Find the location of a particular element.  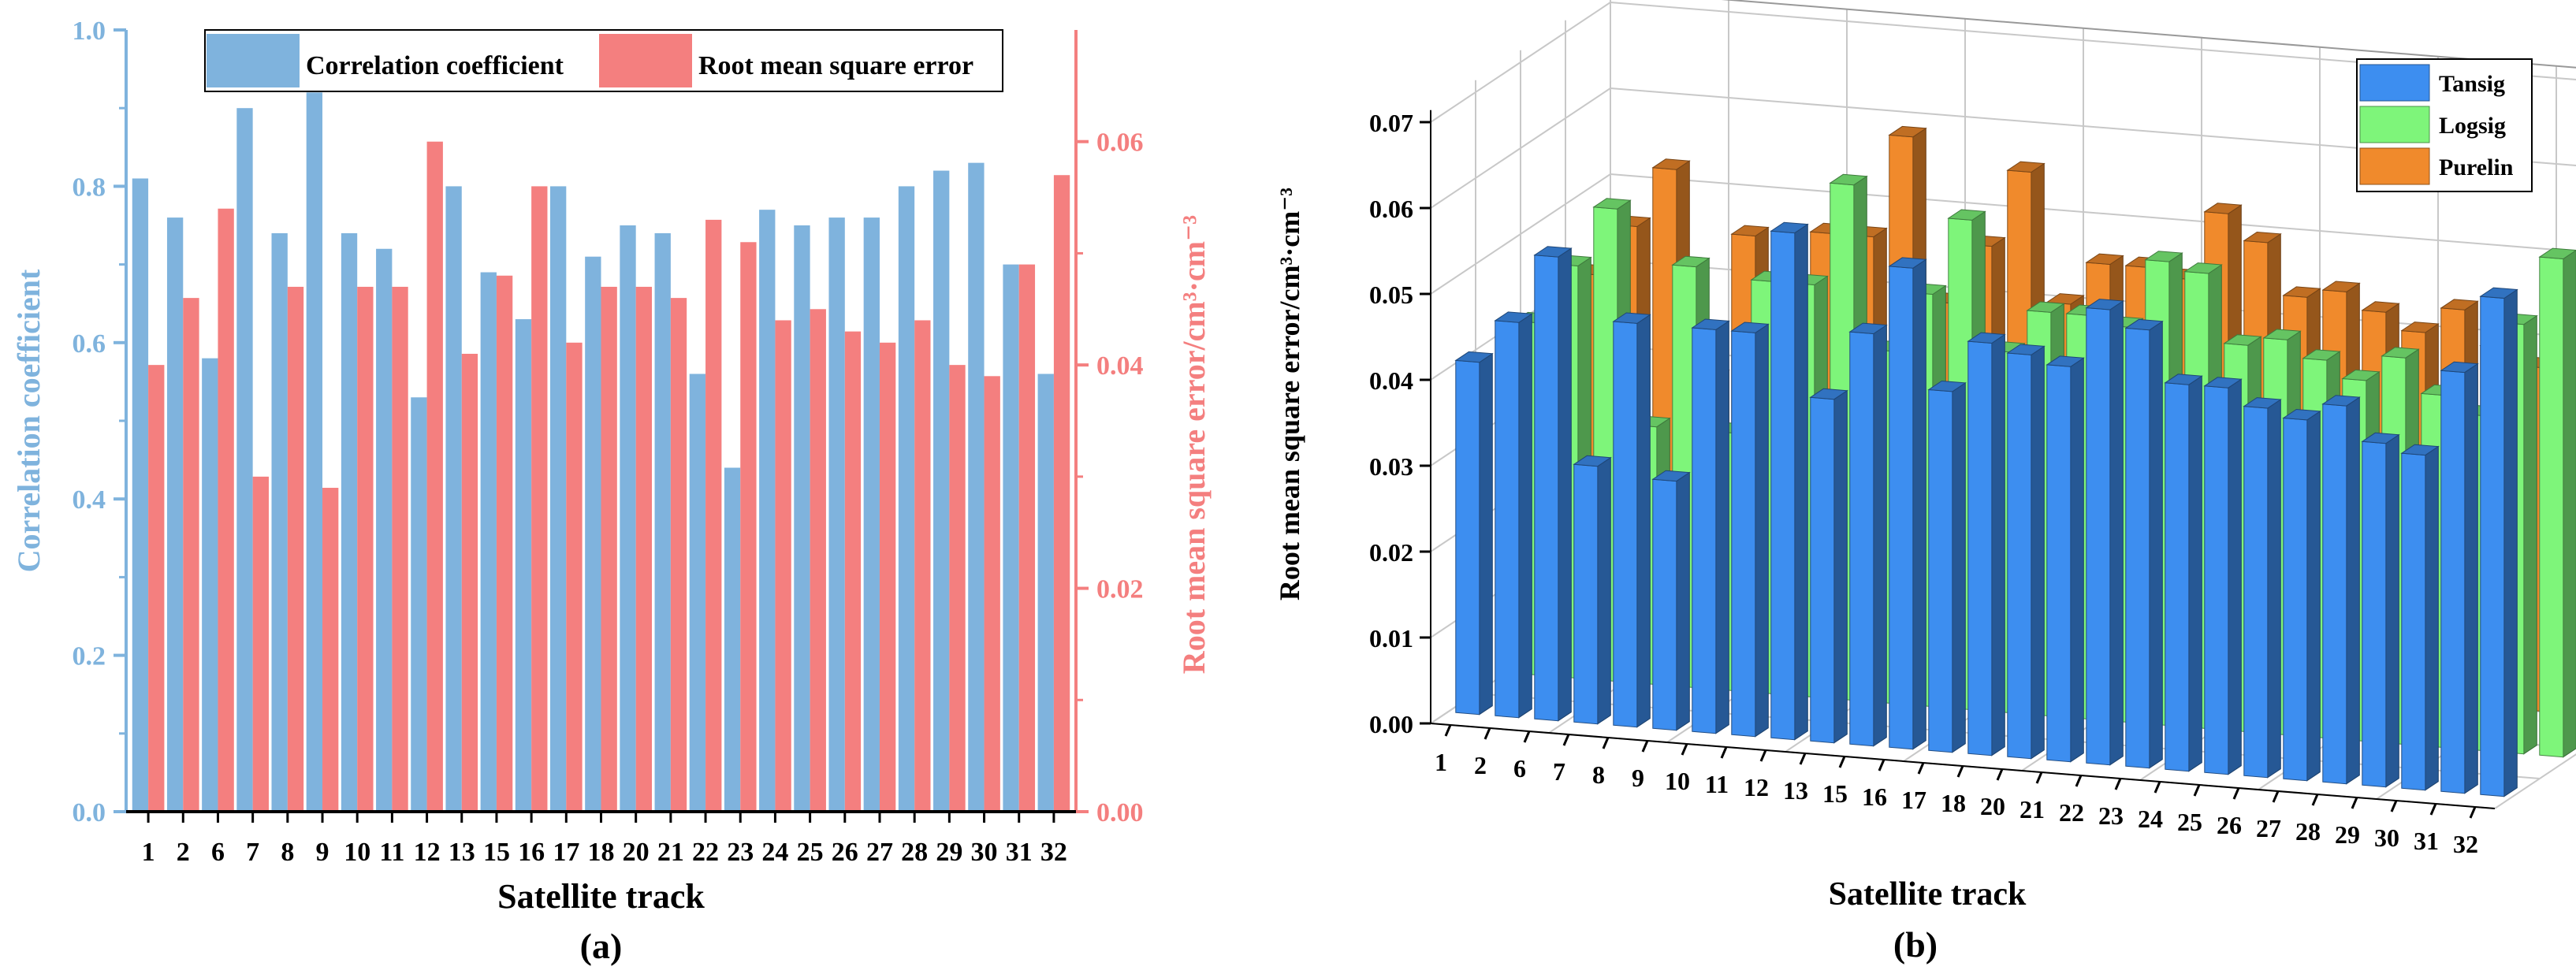

x-tick-label: 10 is located at coordinates (1677, 781).